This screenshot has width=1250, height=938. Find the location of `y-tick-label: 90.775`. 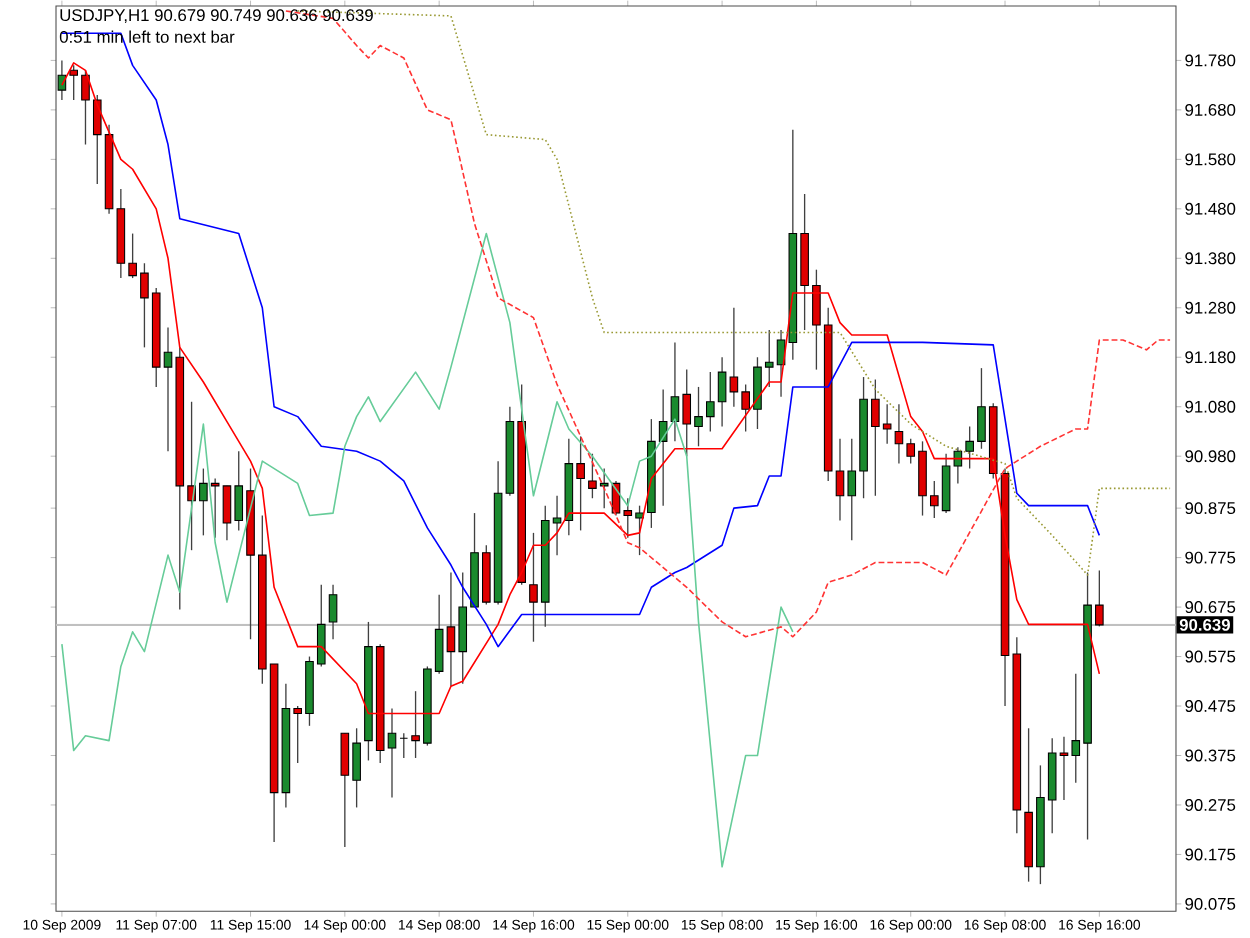

y-tick-label: 90.775 is located at coordinates (1210, 557).